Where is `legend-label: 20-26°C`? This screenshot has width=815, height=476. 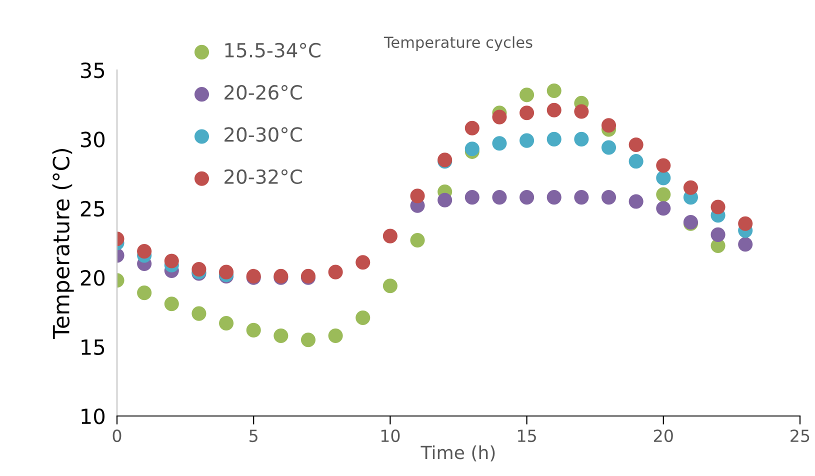
legend-label: 20-26°C is located at coordinates (263, 92).